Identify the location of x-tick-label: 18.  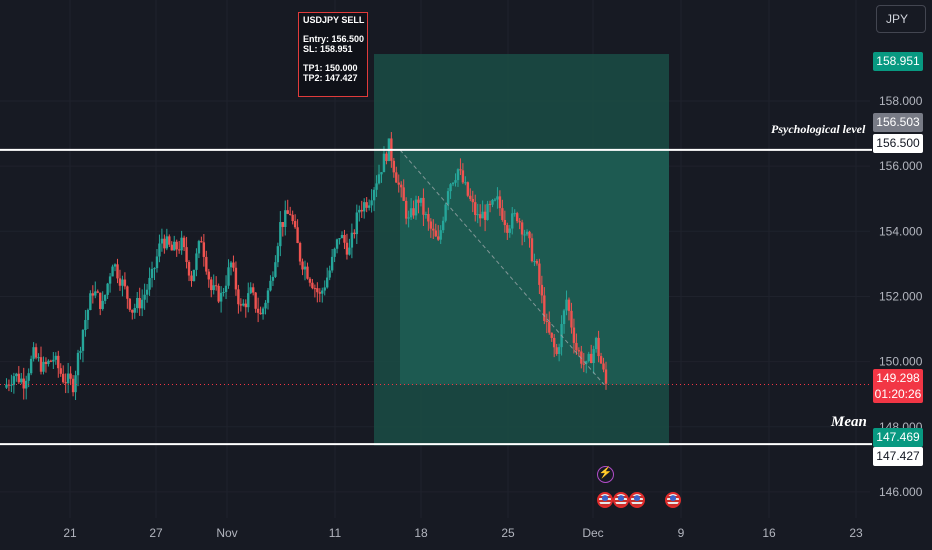
(421, 533).